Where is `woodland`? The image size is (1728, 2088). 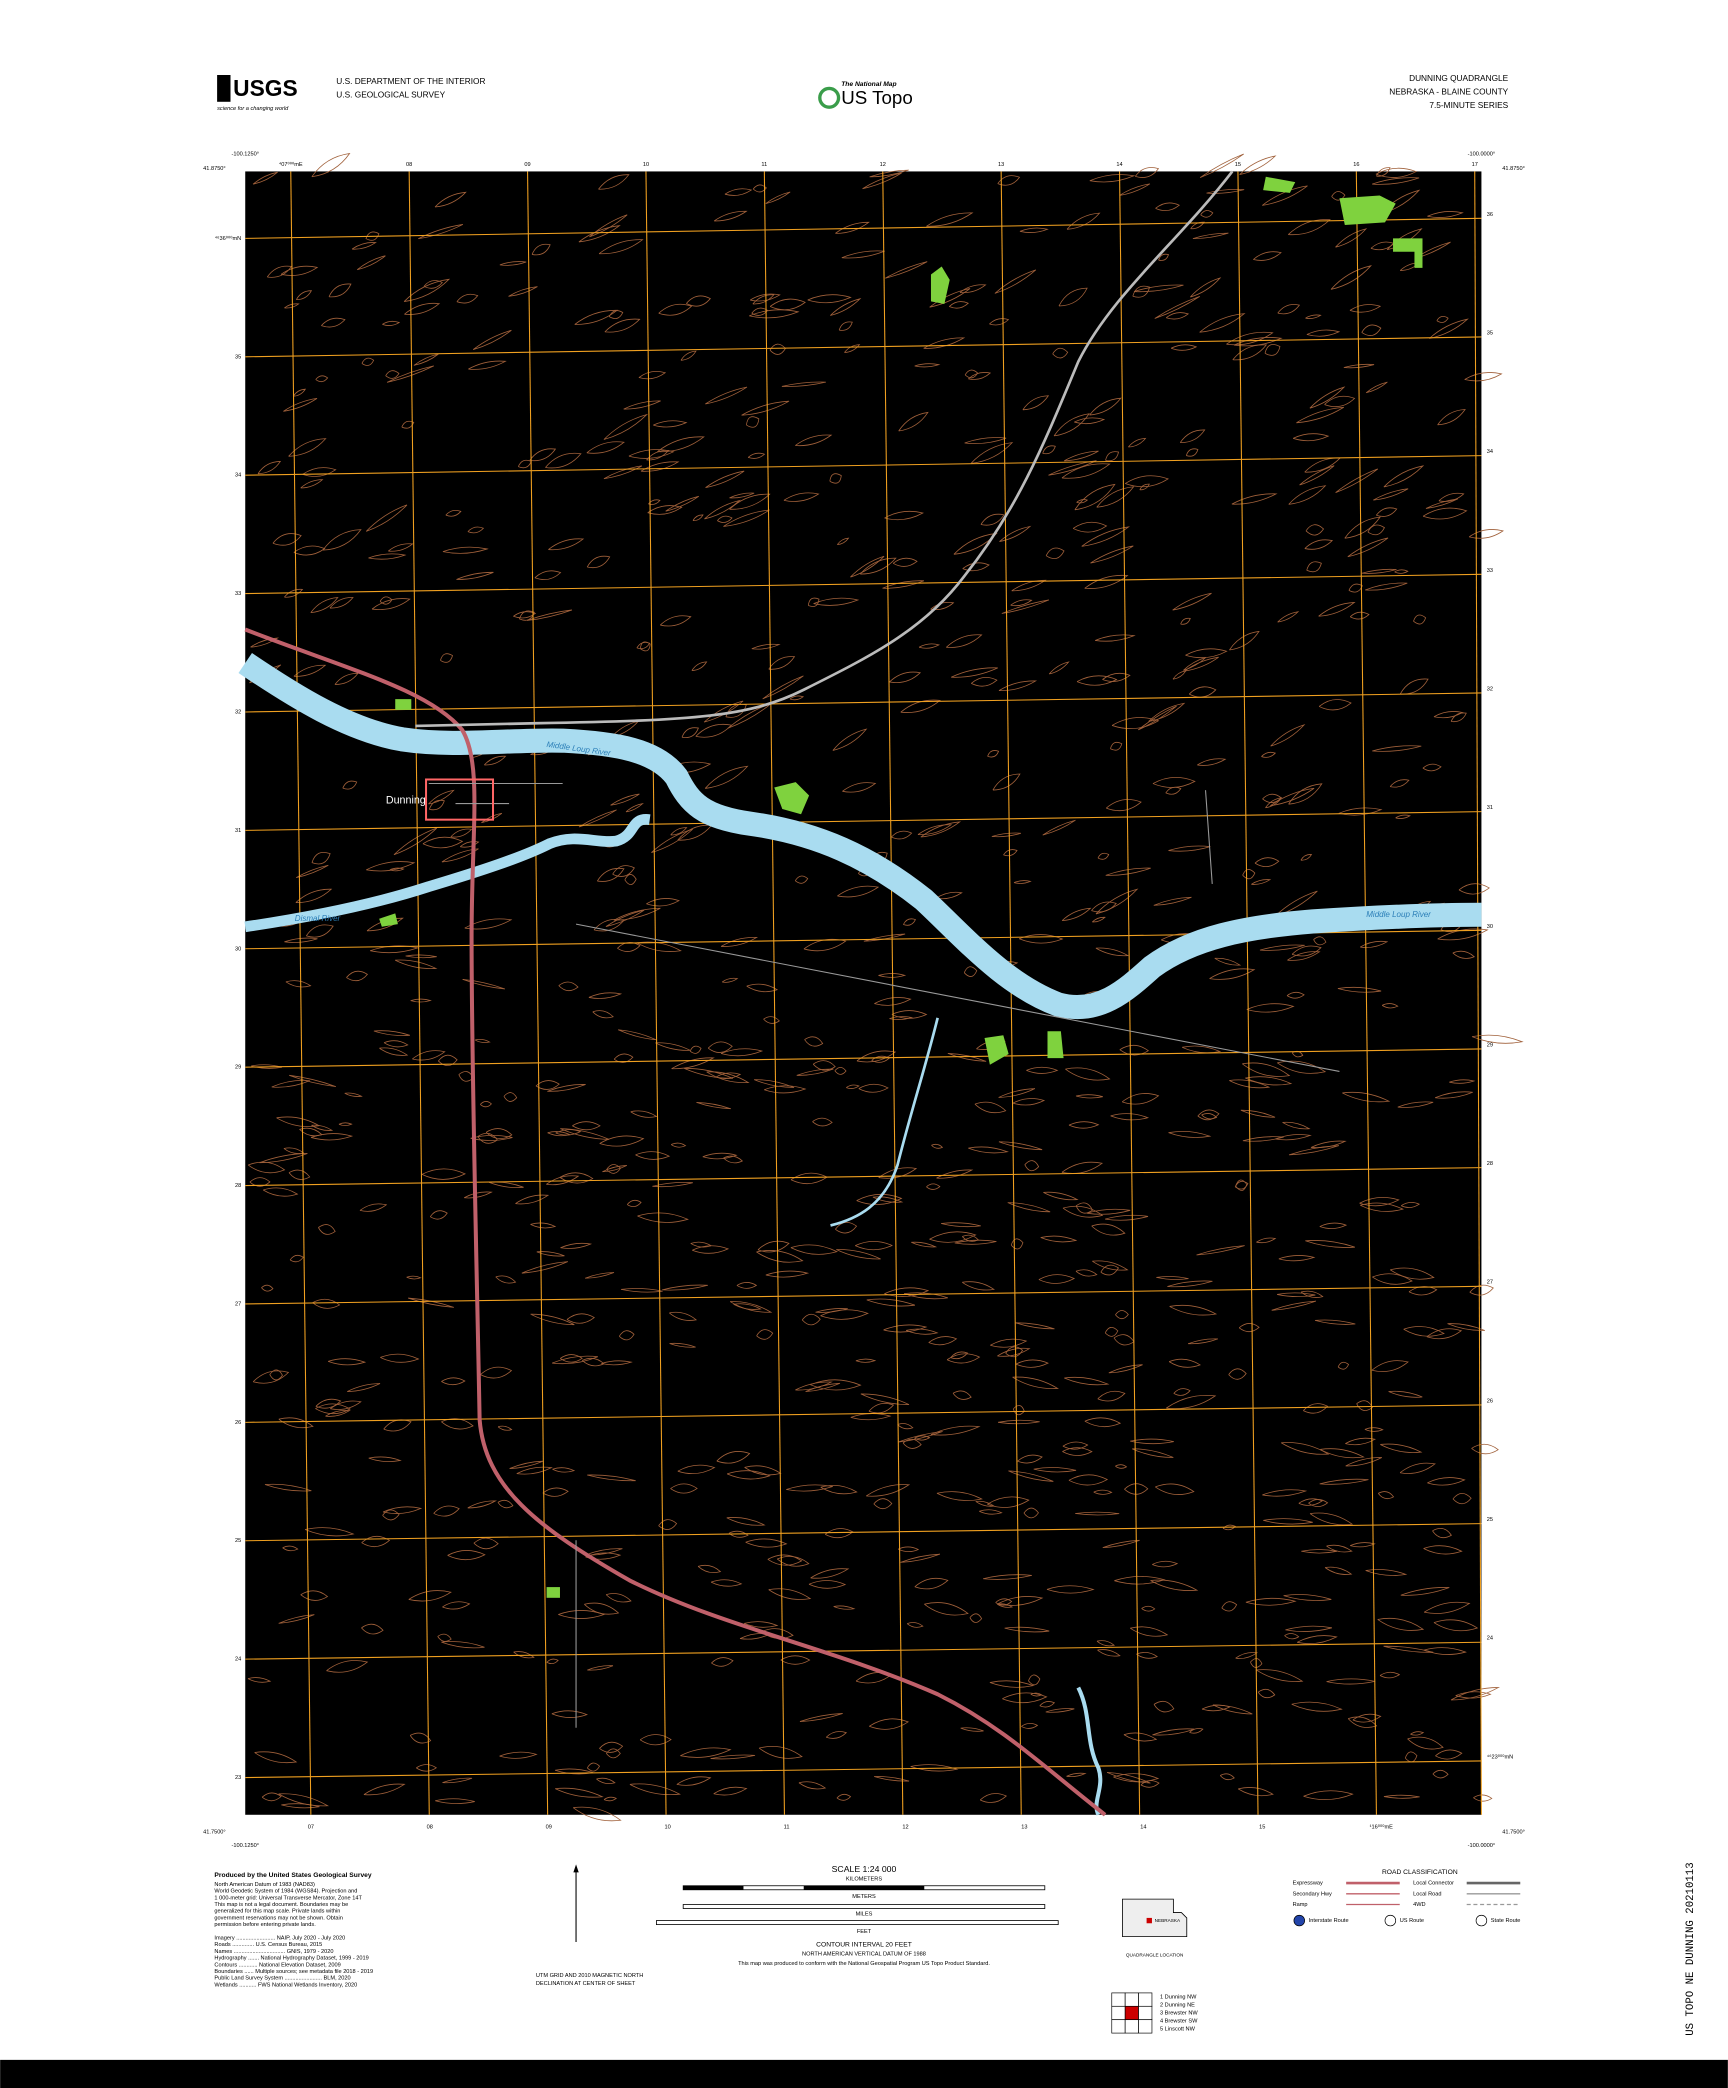 woodland is located at coordinates (553, 1592).